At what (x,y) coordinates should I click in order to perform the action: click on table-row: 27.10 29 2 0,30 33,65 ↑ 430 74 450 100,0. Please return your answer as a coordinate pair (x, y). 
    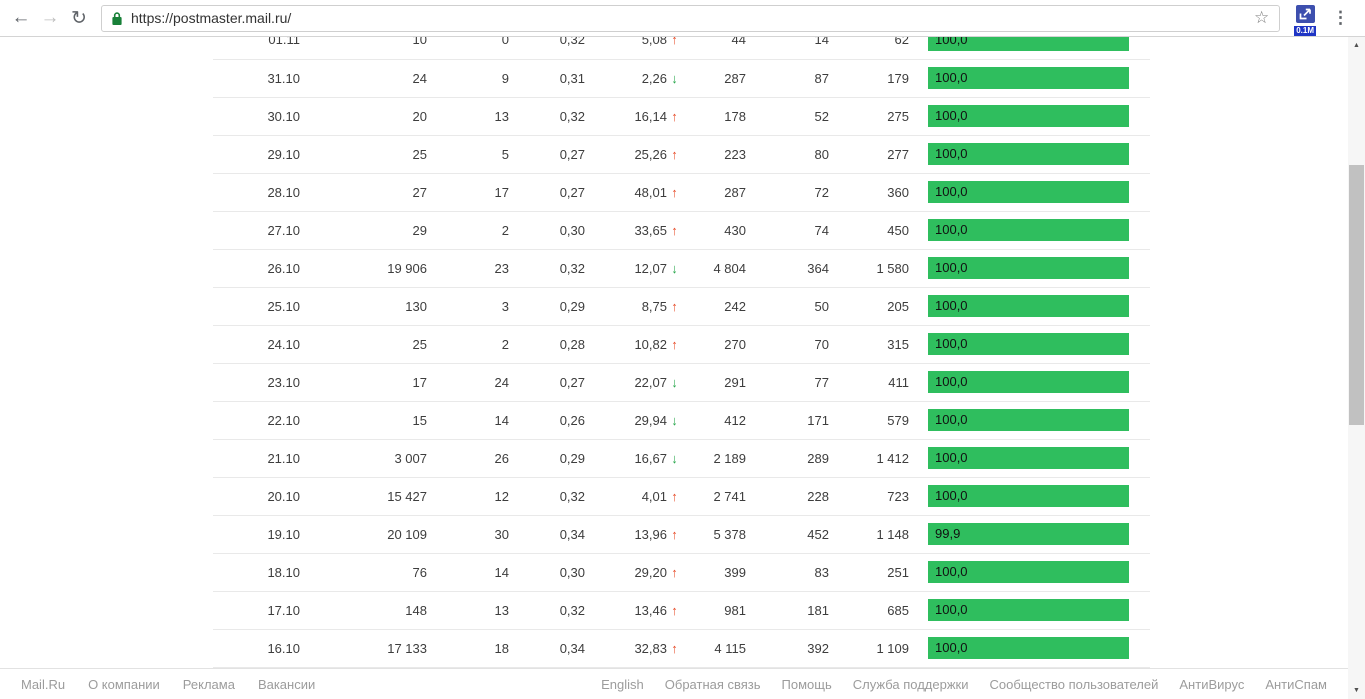
    Looking at the image, I should click on (681, 230).